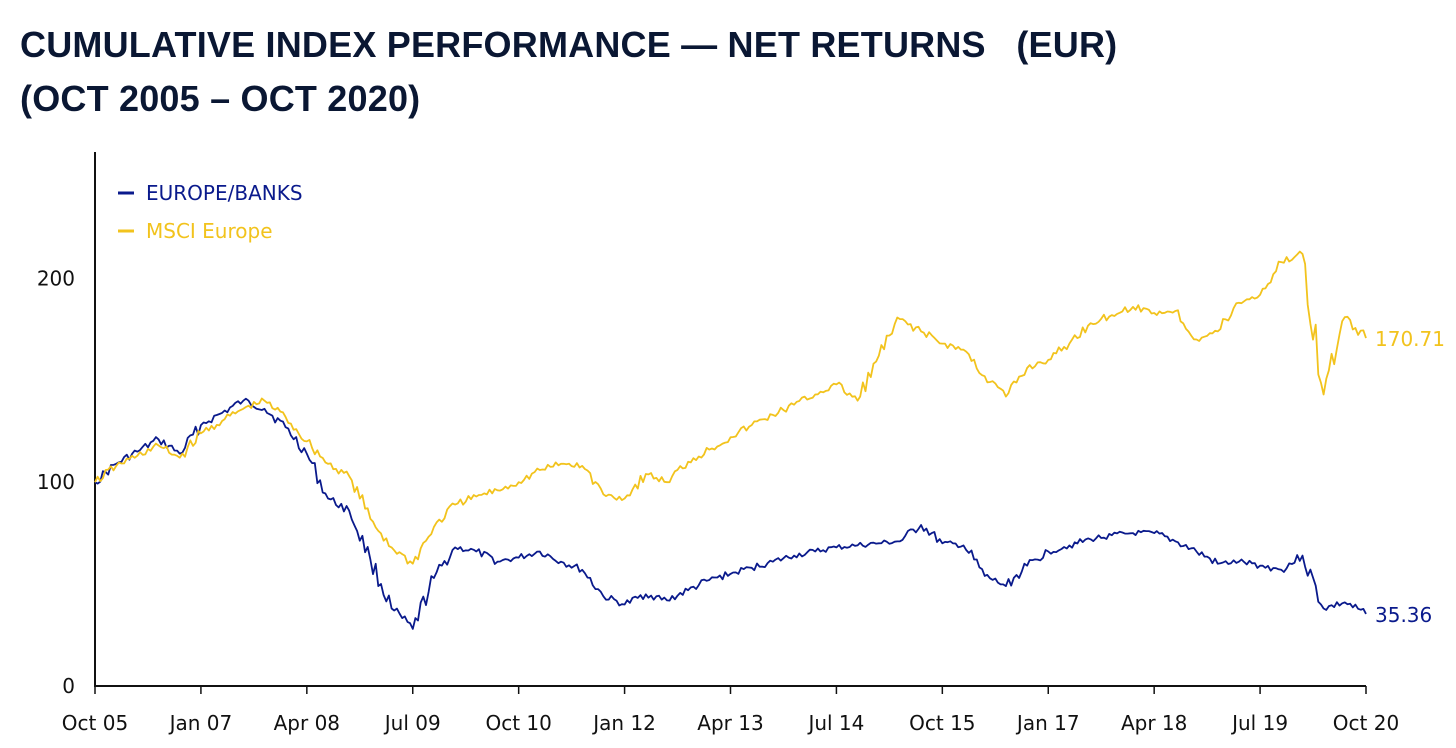 The image size is (1456, 748). Describe the element at coordinates (224, 193) in the screenshot. I see `legend-entry: EUROPE/BANKS` at that location.